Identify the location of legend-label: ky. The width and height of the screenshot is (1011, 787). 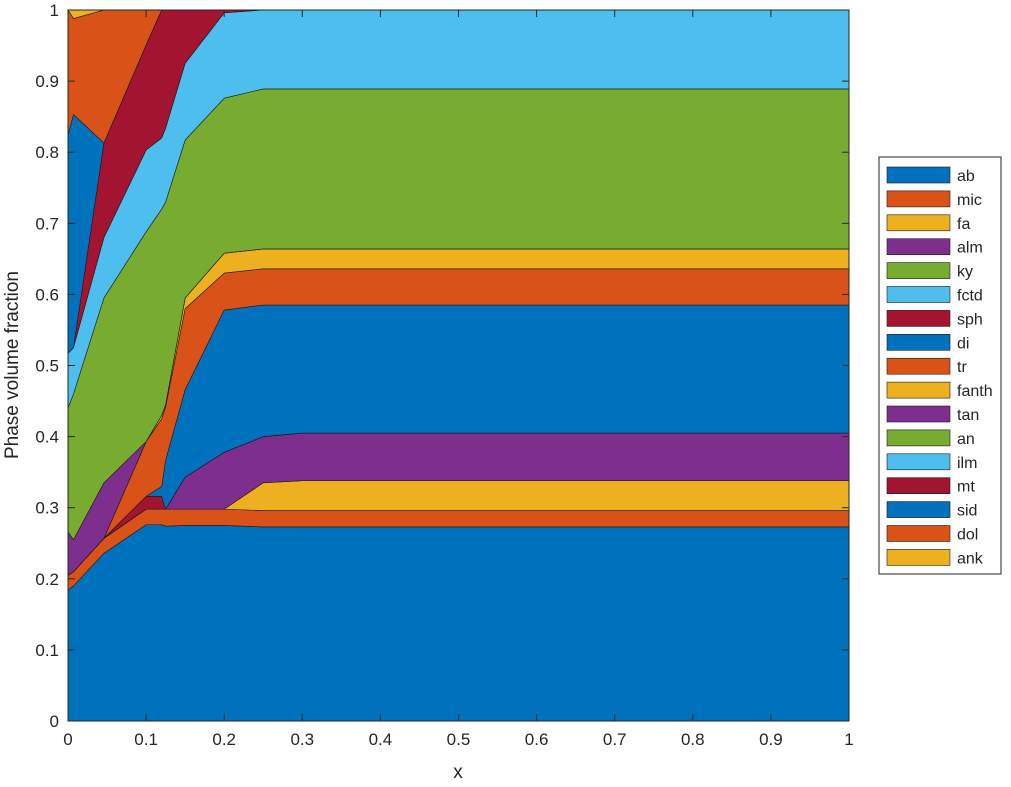
(965, 272).